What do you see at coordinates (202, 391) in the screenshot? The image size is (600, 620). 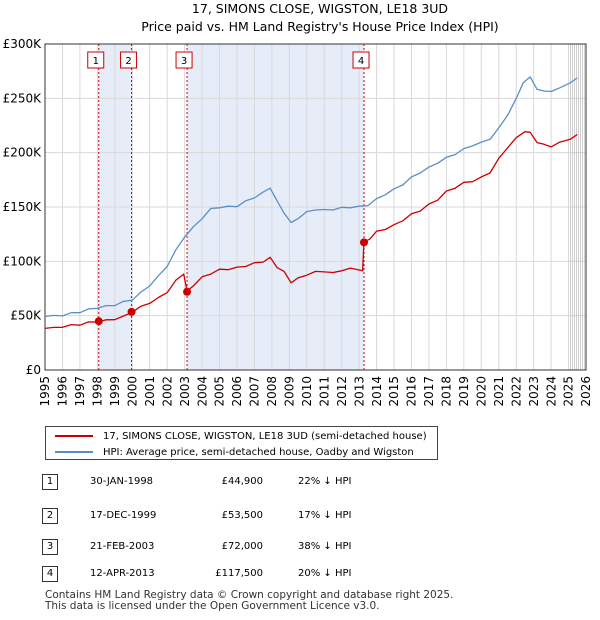 I see `x-tick-label: 2004` at bounding box center [202, 391].